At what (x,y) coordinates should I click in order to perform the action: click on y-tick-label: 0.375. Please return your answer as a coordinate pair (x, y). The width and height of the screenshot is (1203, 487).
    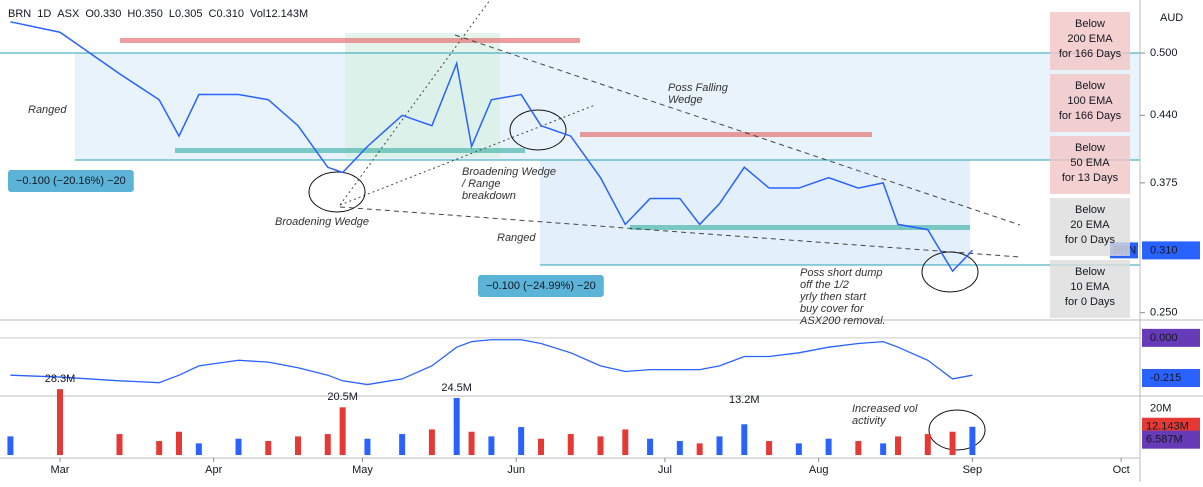
    Looking at the image, I should click on (1164, 183).